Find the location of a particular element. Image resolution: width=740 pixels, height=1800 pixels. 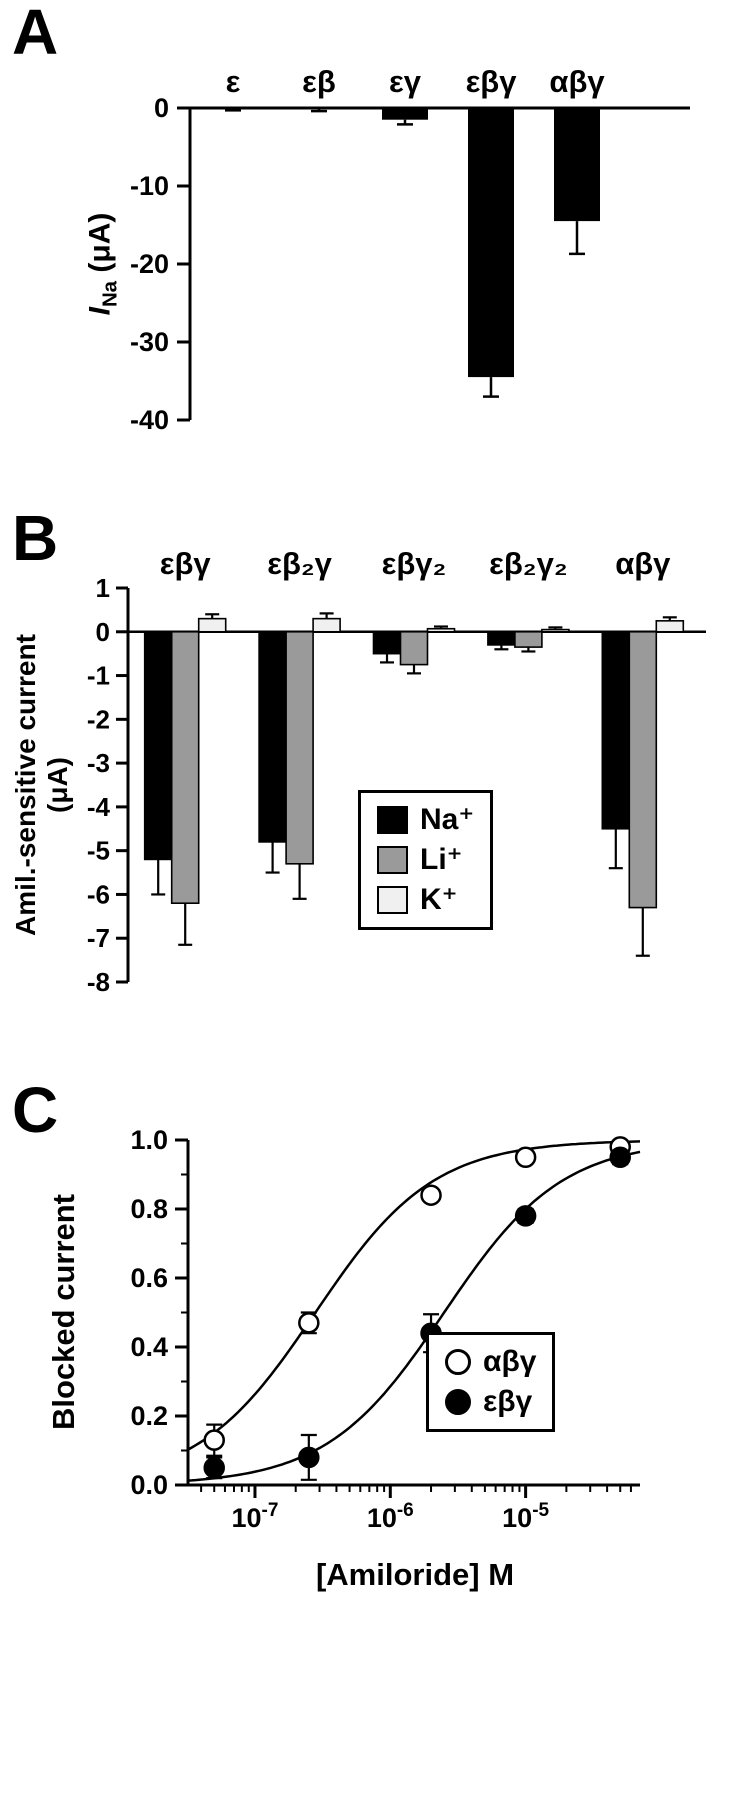

y-tick-label: -8 is located at coordinates (98, 982).